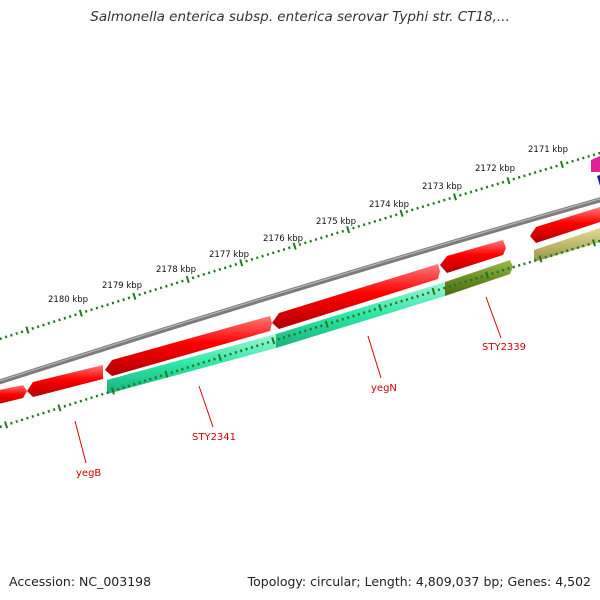 The height and width of the screenshot is (600, 600). I want to click on ruler-label: 2179 kbp, so click(122, 286).